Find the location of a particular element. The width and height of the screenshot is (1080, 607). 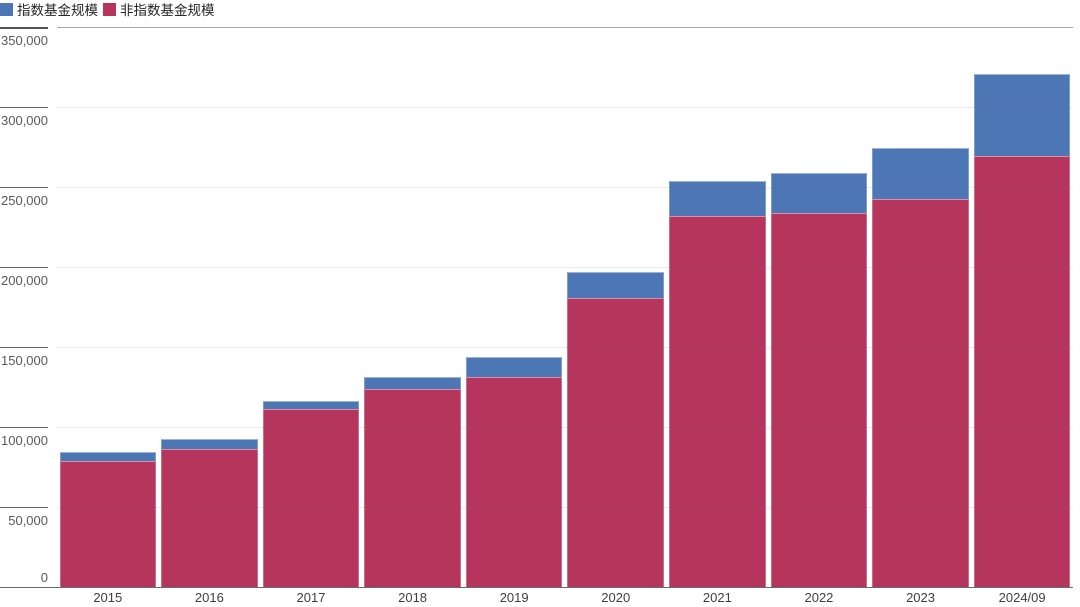

x-axis-label-2019: 2019 is located at coordinates (514, 597).